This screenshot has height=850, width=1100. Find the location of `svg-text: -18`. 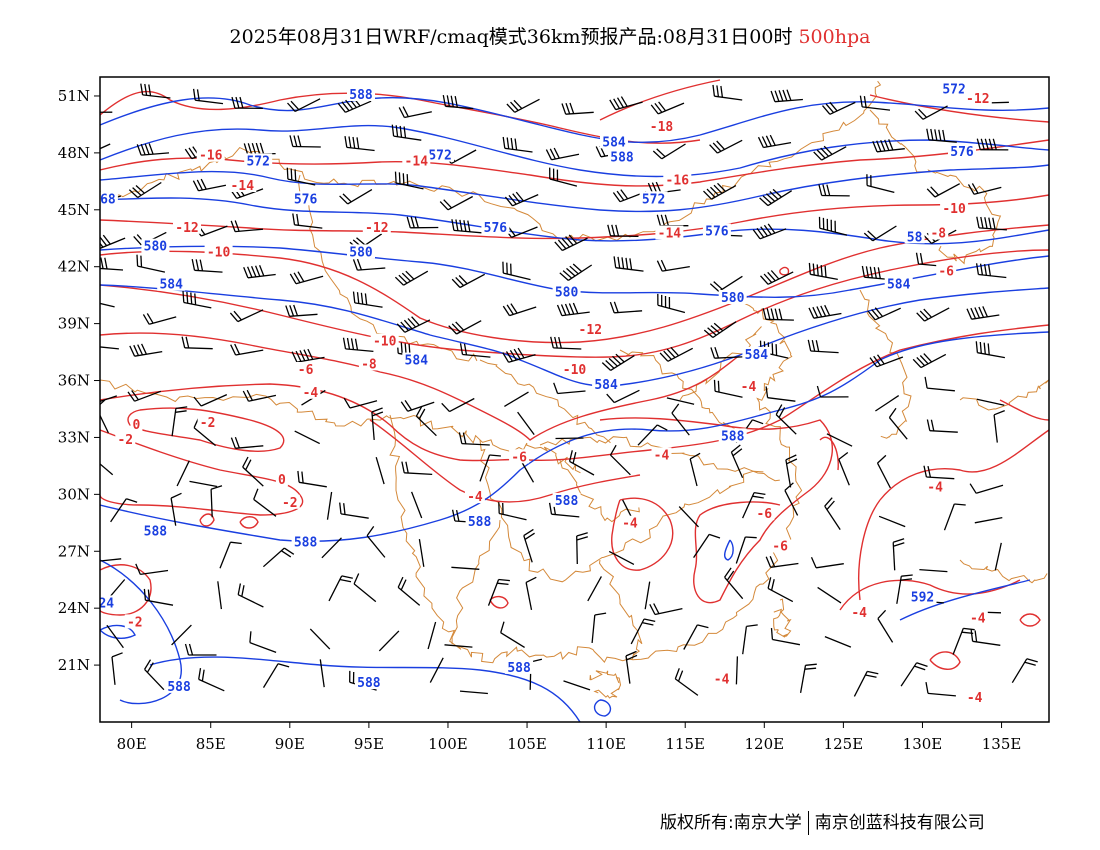

svg-text: -18 is located at coordinates (662, 127).